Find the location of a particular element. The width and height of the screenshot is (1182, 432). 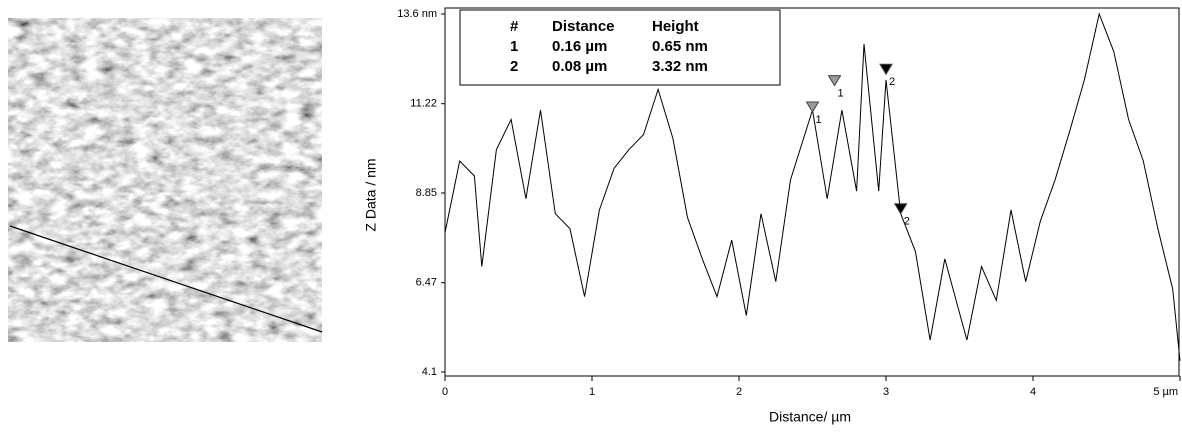

table-header: Distance is located at coordinates (583, 26).